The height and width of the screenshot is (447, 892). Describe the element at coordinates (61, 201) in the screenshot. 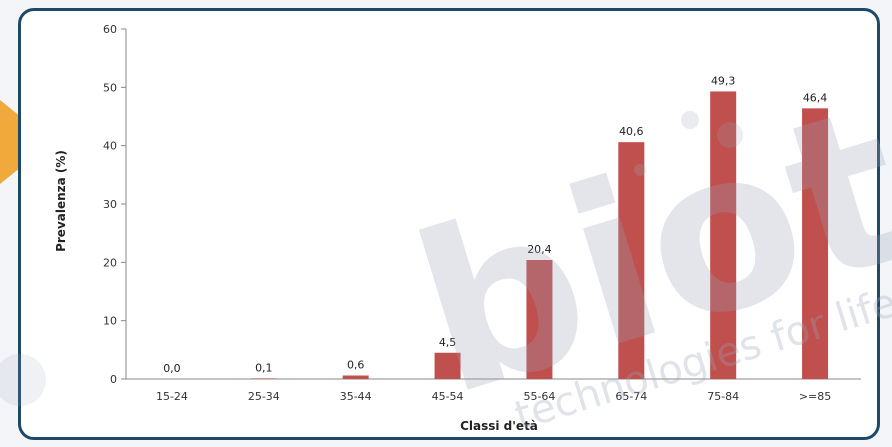

I see `y-axis-label: Prevalenza (%)` at that location.